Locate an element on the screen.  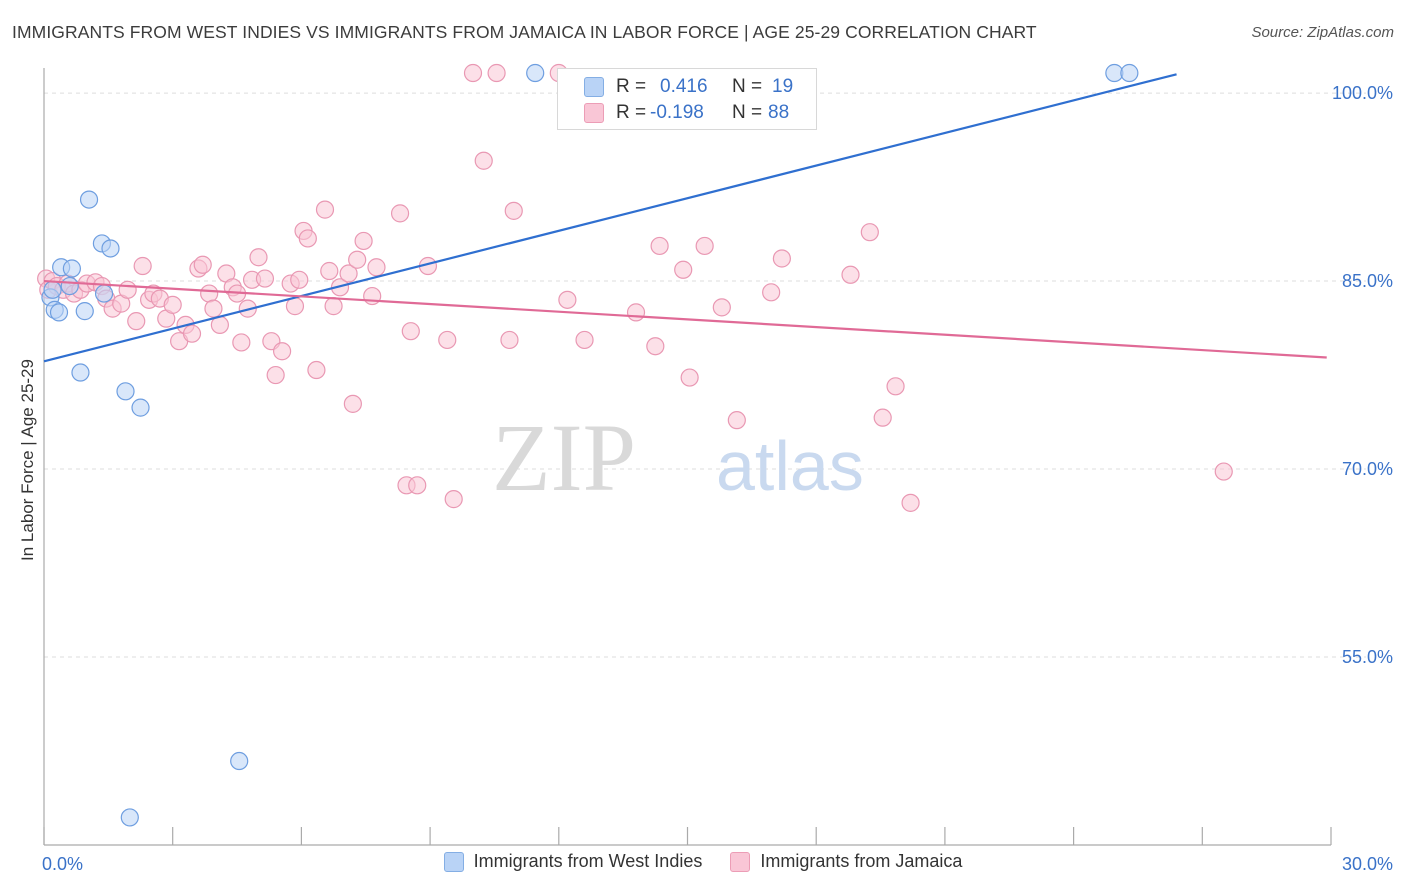
trend-line-jamaica is located at coordinates (685, 319).